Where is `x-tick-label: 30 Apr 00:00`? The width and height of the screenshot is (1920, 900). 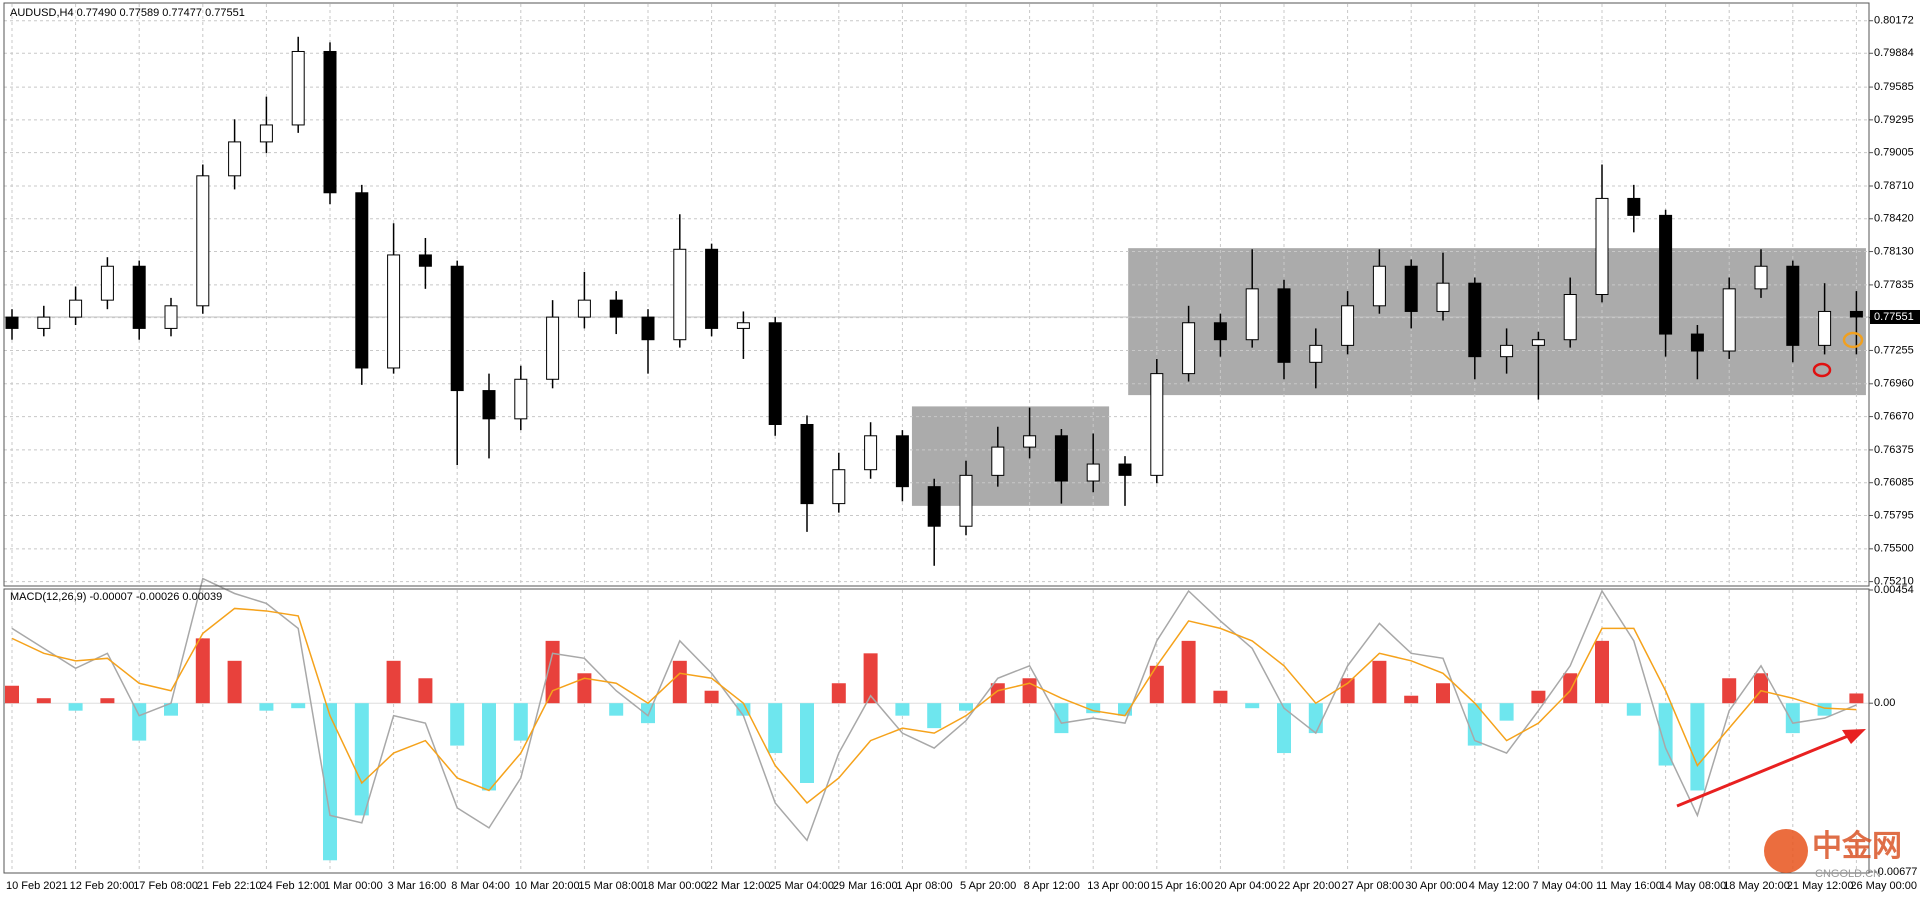 x-tick-label: 30 Apr 00:00 is located at coordinates (1436, 886).